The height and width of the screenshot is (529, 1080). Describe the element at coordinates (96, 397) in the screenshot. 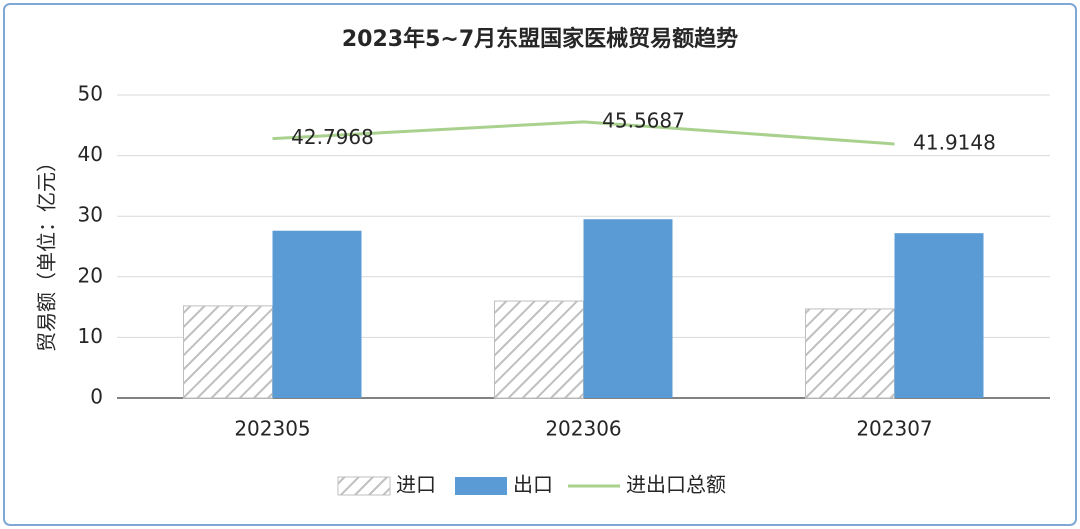

I see `y-tick-label: 0` at that location.